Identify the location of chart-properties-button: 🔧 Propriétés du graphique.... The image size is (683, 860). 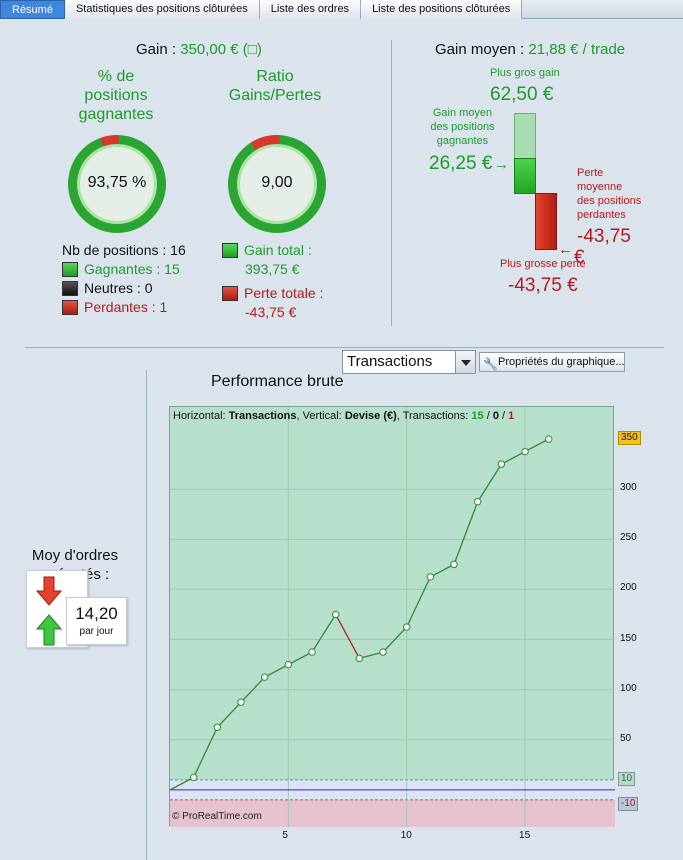
(552, 362).